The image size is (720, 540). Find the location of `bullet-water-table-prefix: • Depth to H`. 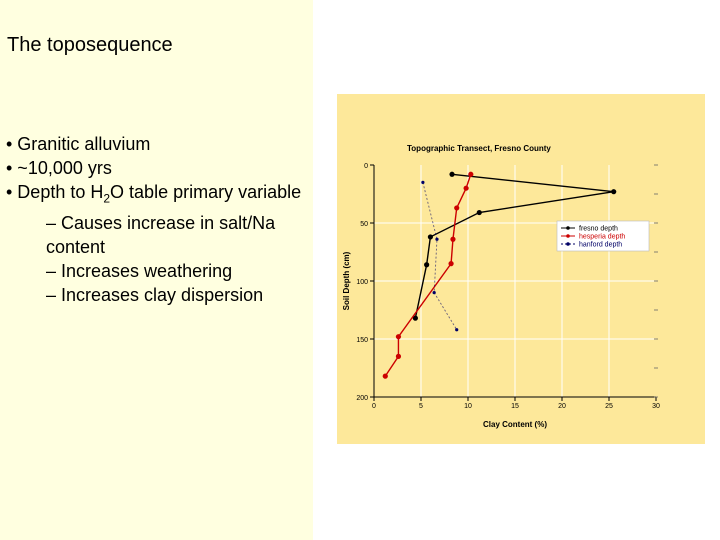

bullet-water-table-prefix: • Depth to H is located at coordinates (55, 192).